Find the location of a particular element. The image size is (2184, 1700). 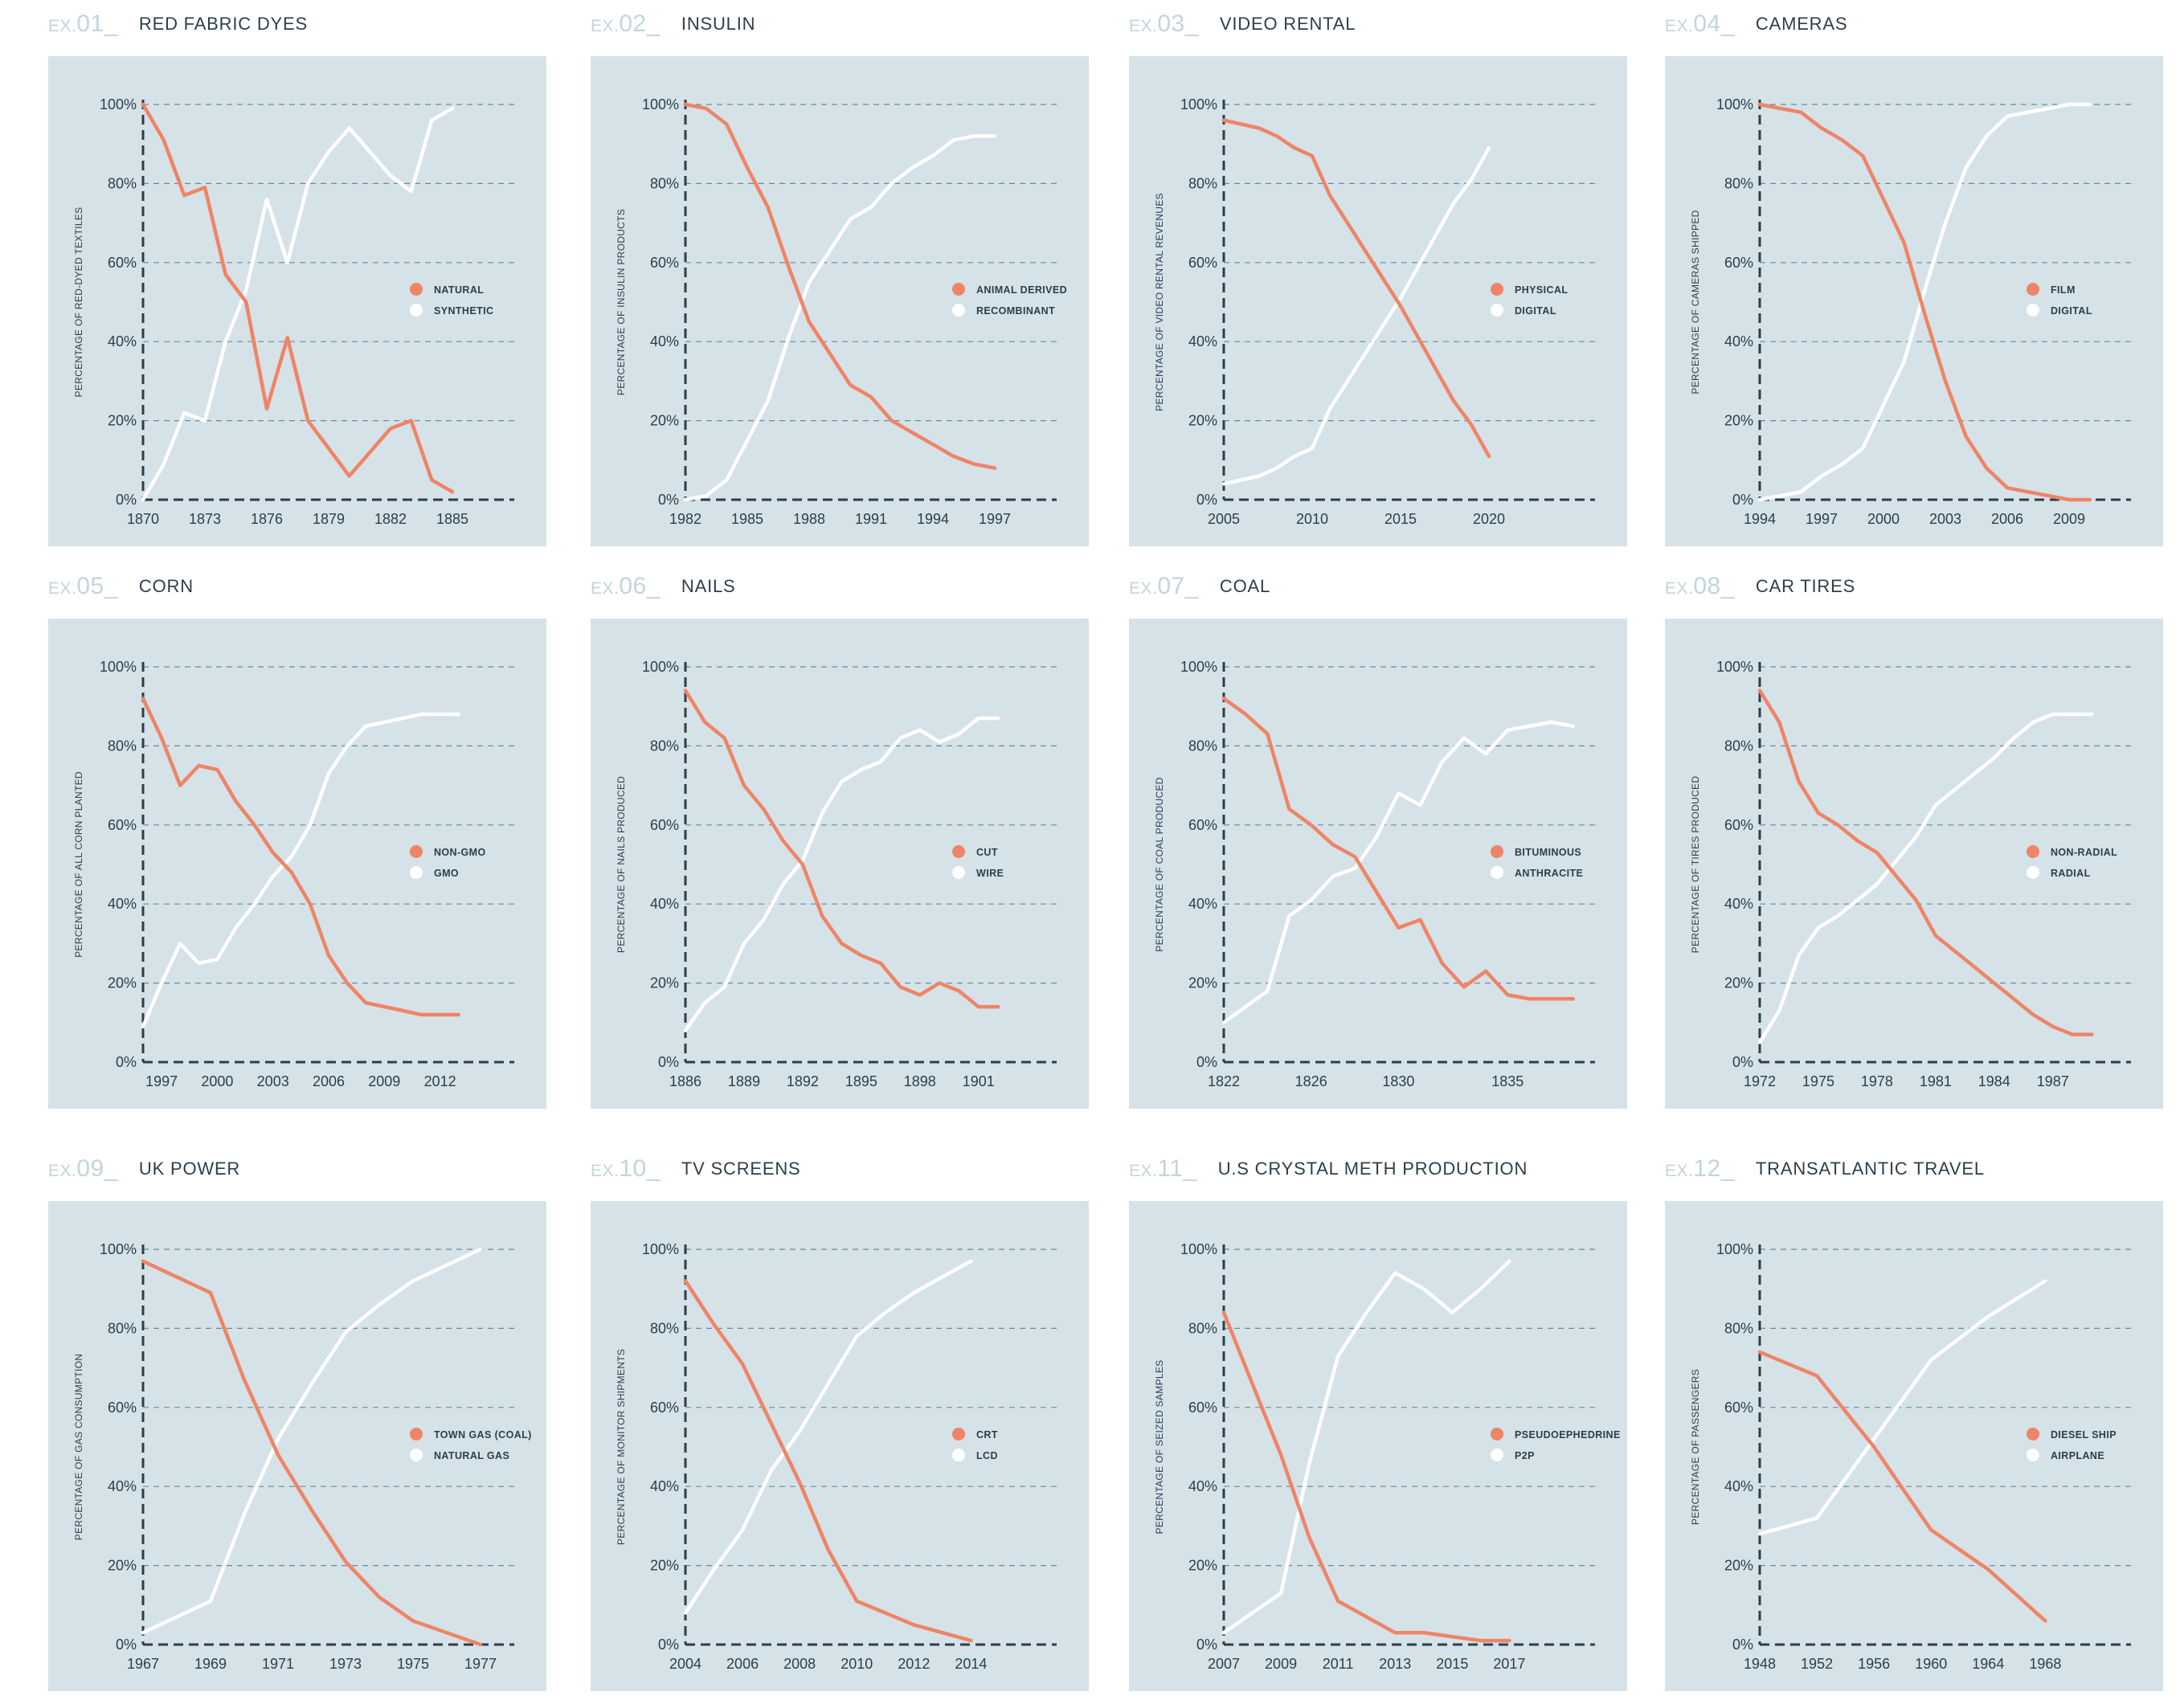

chart-number-value: 12_ is located at coordinates (1714, 1168).